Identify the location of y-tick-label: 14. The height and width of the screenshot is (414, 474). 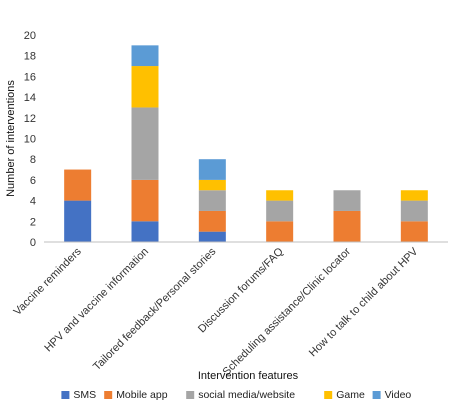
(30, 98).